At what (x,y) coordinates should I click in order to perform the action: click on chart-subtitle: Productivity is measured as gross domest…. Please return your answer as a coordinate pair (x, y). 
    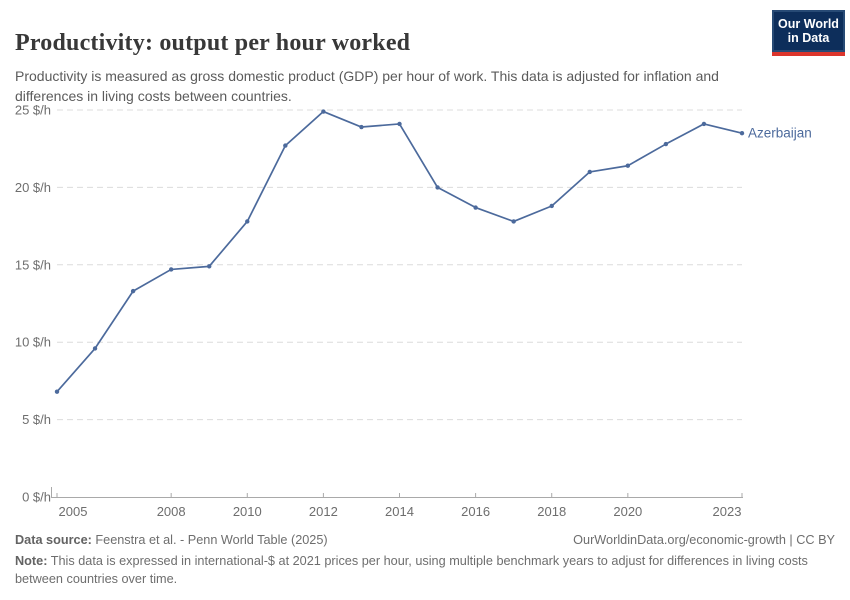
    Looking at the image, I should click on (367, 86).